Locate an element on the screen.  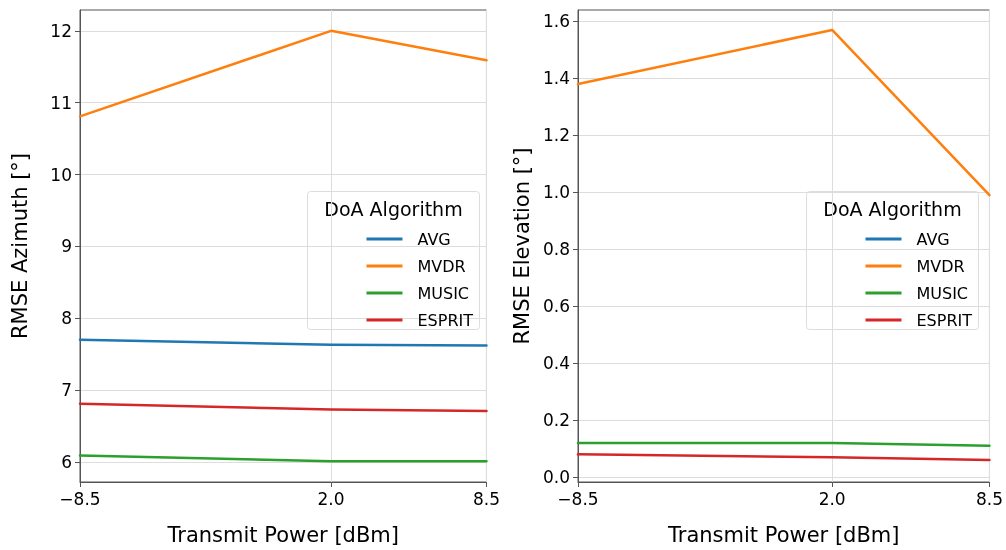
y-tick-label: 9 is located at coordinates (66, 246).